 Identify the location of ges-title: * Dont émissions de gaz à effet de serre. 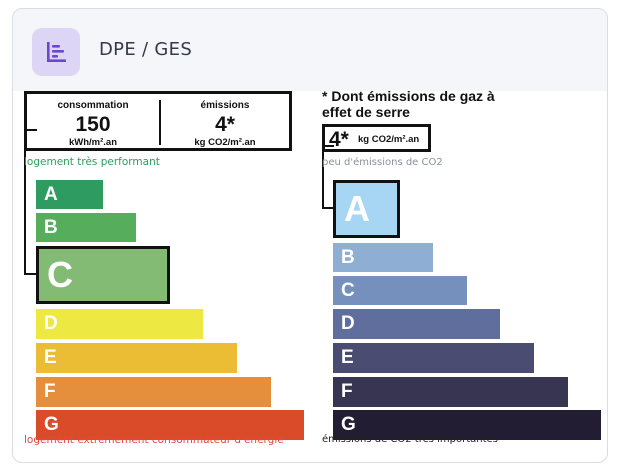
(408, 104).